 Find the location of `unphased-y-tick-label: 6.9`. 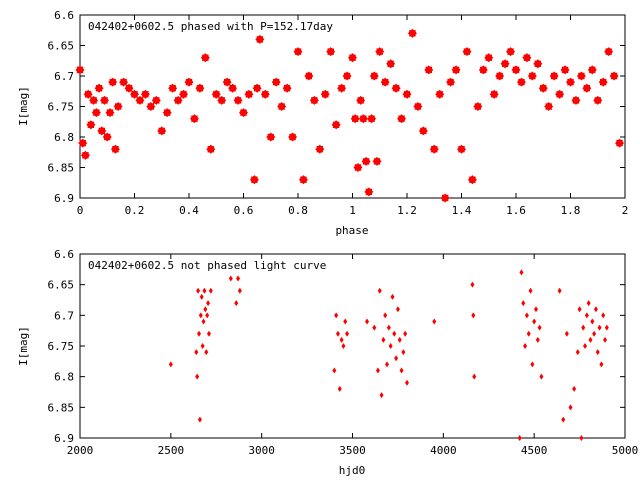

unphased-y-tick-label: 6.9 is located at coordinates (64, 438).